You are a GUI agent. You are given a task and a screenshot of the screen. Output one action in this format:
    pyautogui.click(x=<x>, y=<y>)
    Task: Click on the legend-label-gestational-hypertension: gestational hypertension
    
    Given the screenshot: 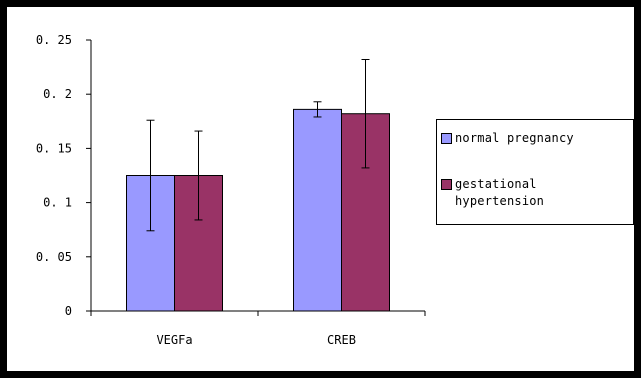 What is the action you would take?
    pyautogui.click(x=499, y=193)
    